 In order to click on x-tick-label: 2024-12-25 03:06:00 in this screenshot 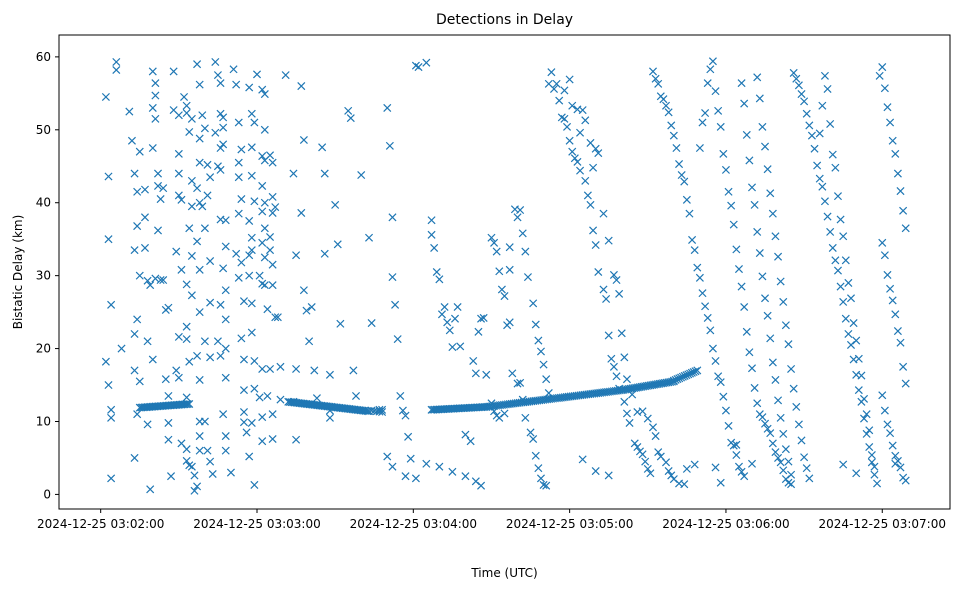, I will do `click(725, 524)`.